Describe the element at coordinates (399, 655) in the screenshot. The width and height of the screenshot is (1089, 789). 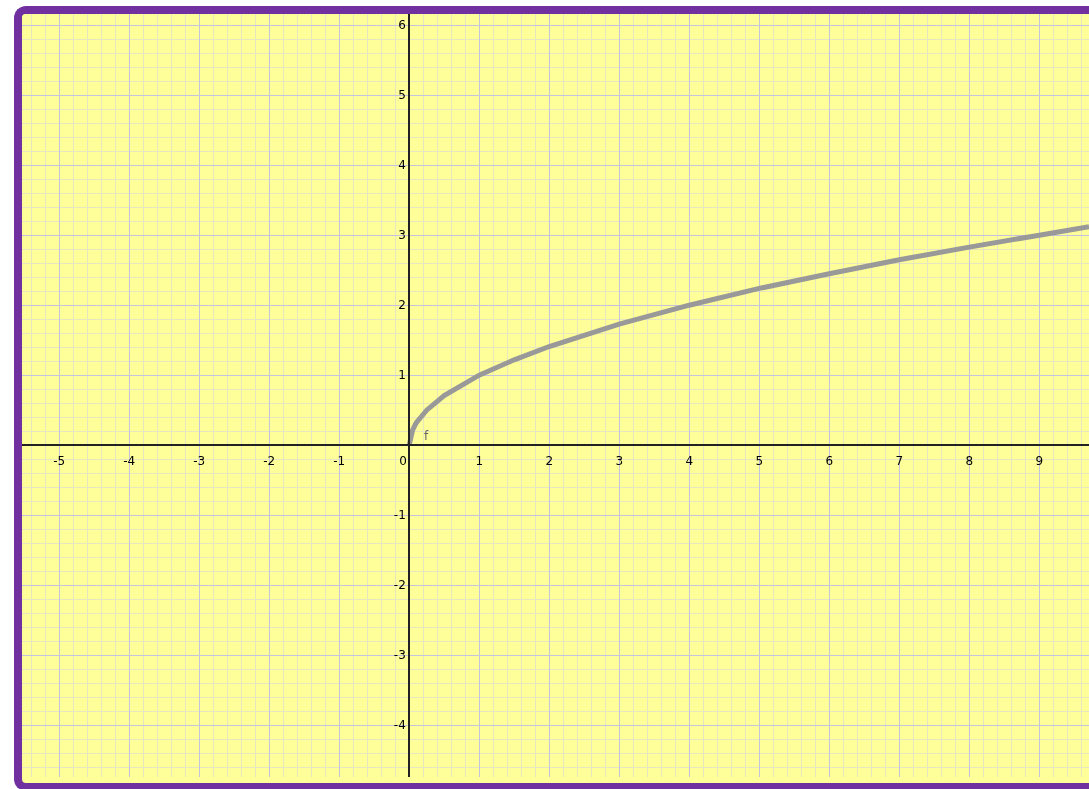
I see `y-tick-label: -3` at that location.